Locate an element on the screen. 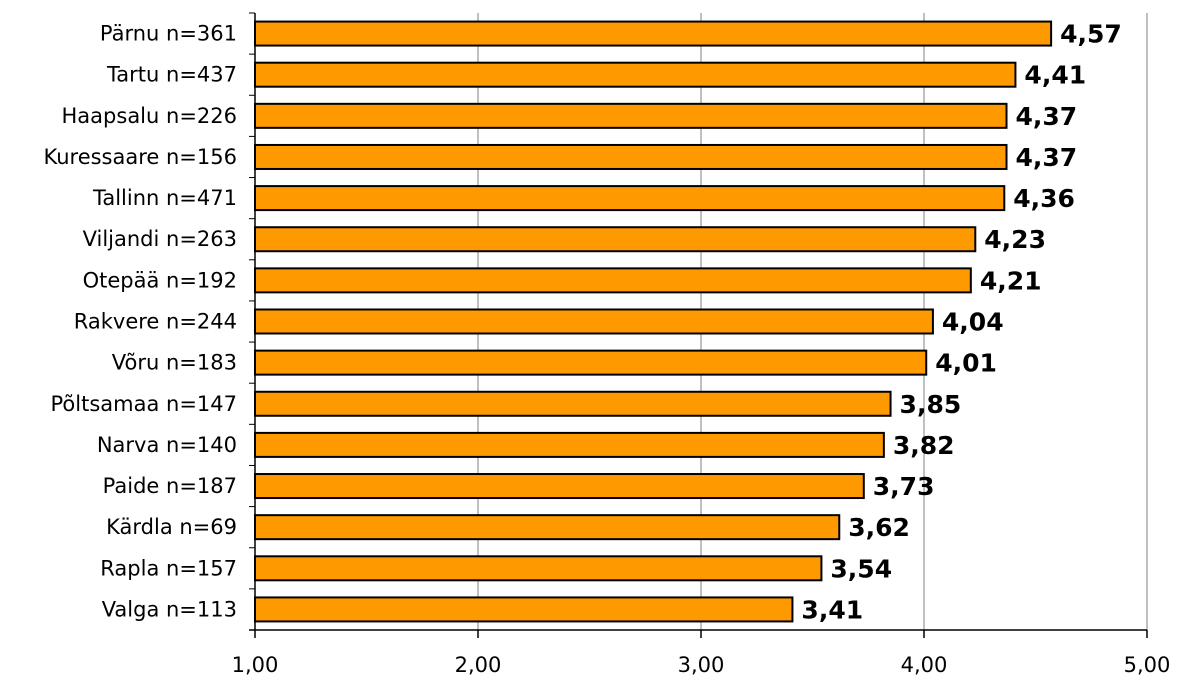 This screenshot has height=682, width=1179. data-label: 3,82 is located at coordinates (924, 445).